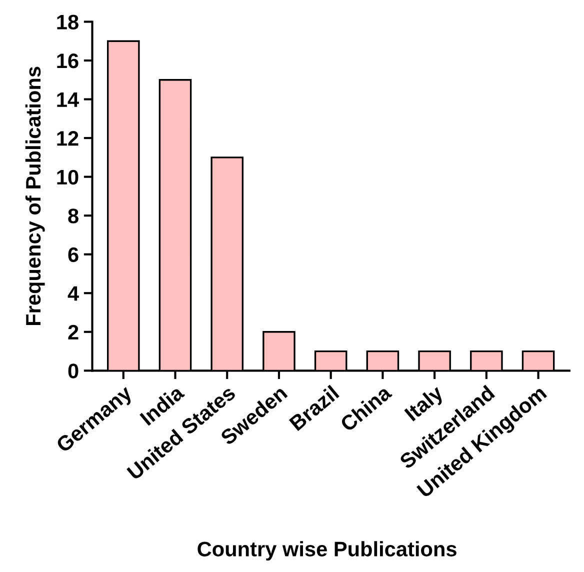 The image size is (584, 572). What do you see at coordinates (67, 138) in the screenshot?
I see `y-tick-label: 12` at bounding box center [67, 138].